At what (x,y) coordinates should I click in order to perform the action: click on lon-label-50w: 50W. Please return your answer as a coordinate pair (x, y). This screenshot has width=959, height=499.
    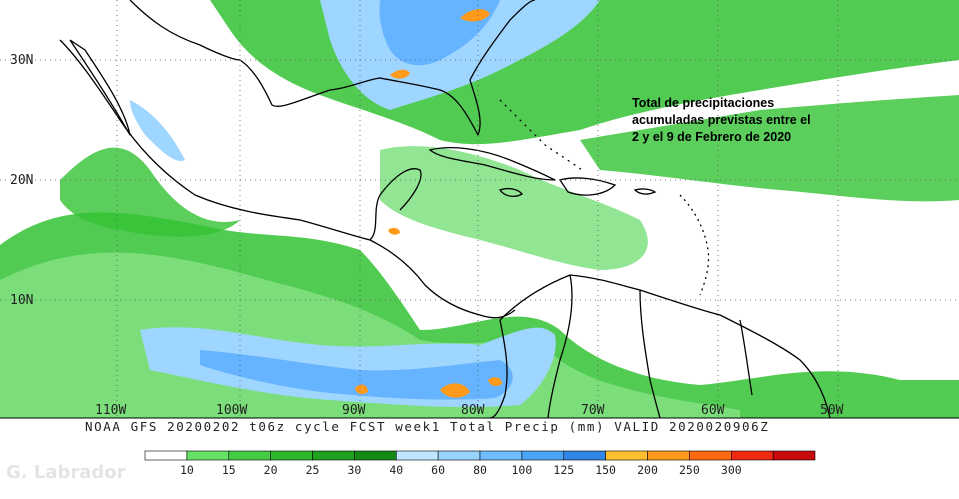
    Looking at the image, I should click on (832, 410).